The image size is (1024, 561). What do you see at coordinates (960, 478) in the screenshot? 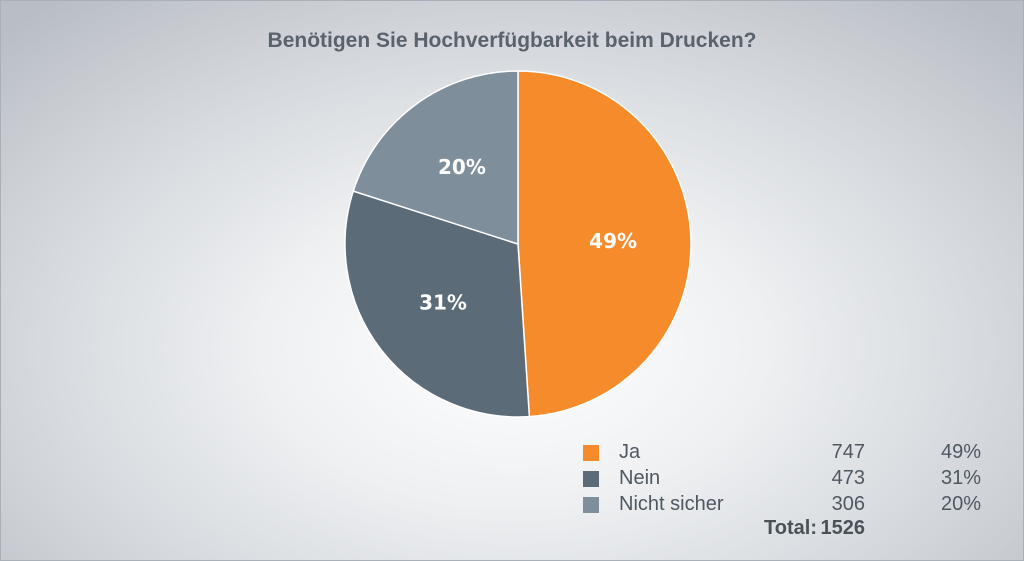
I see `legend-percent-nein: 31%` at bounding box center [960, 478].